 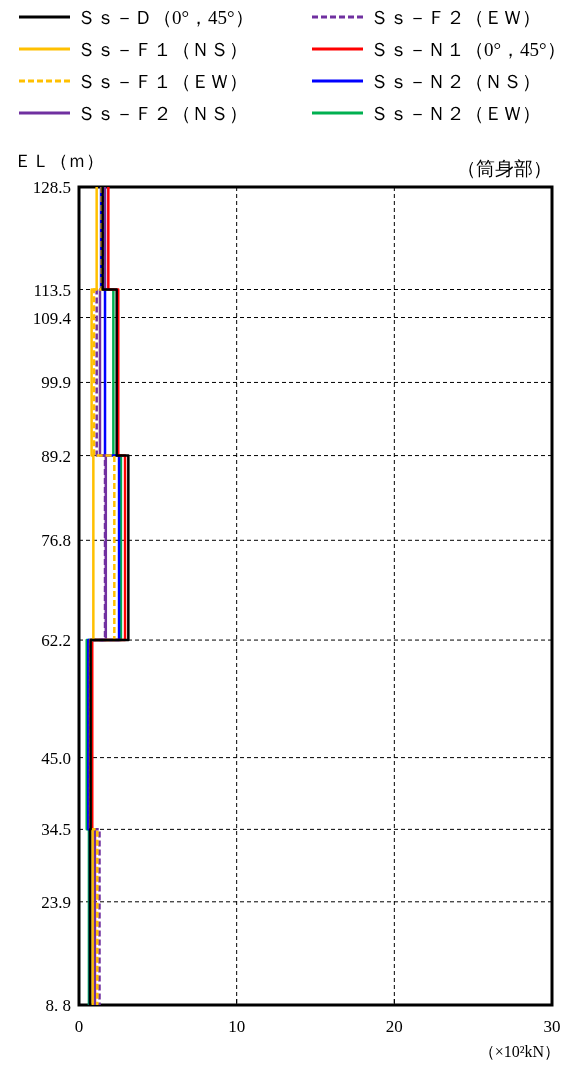 I want to click on y-tick-label: 34.5, so click(x=56, y=830).